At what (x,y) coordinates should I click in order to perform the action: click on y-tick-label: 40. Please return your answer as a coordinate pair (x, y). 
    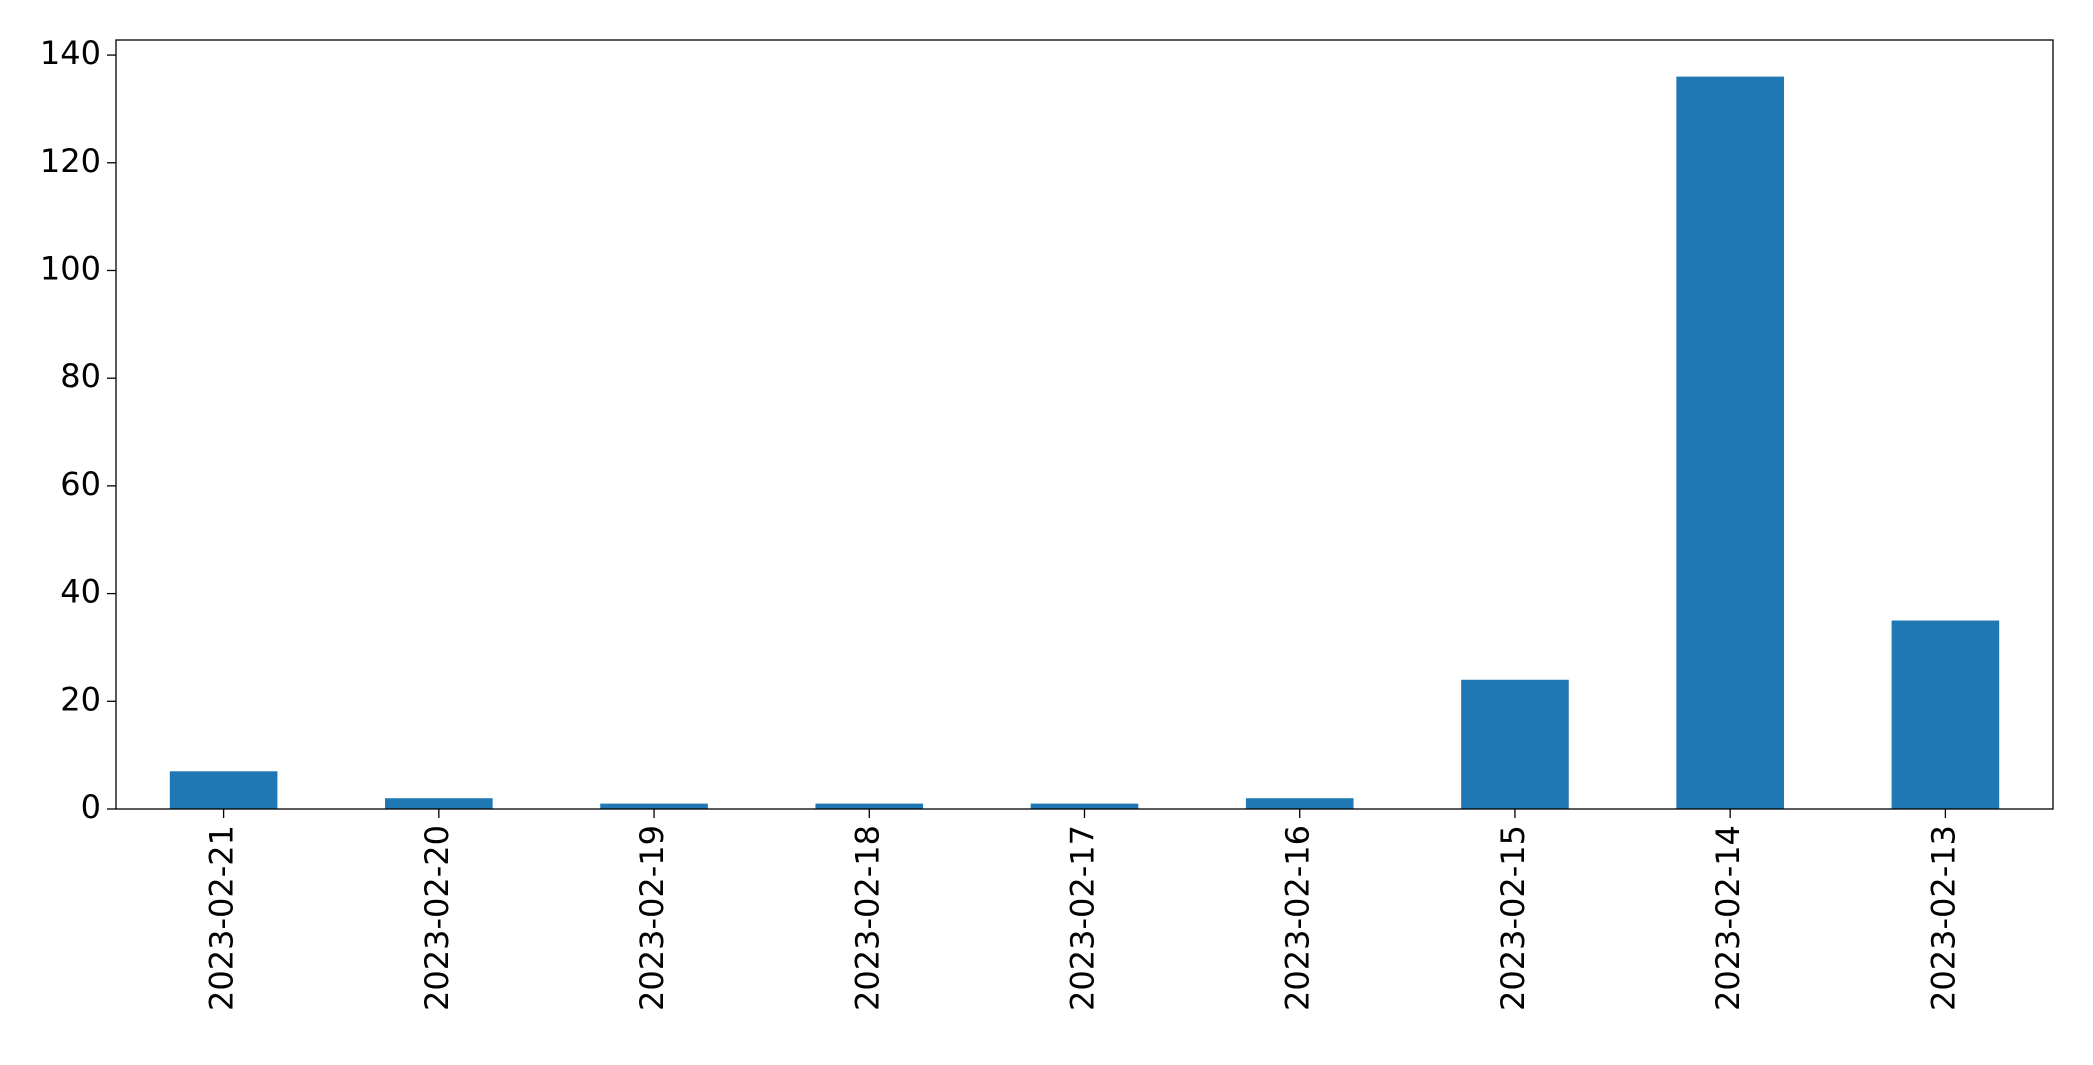
    Looking at the image, I should click on (80, 592).